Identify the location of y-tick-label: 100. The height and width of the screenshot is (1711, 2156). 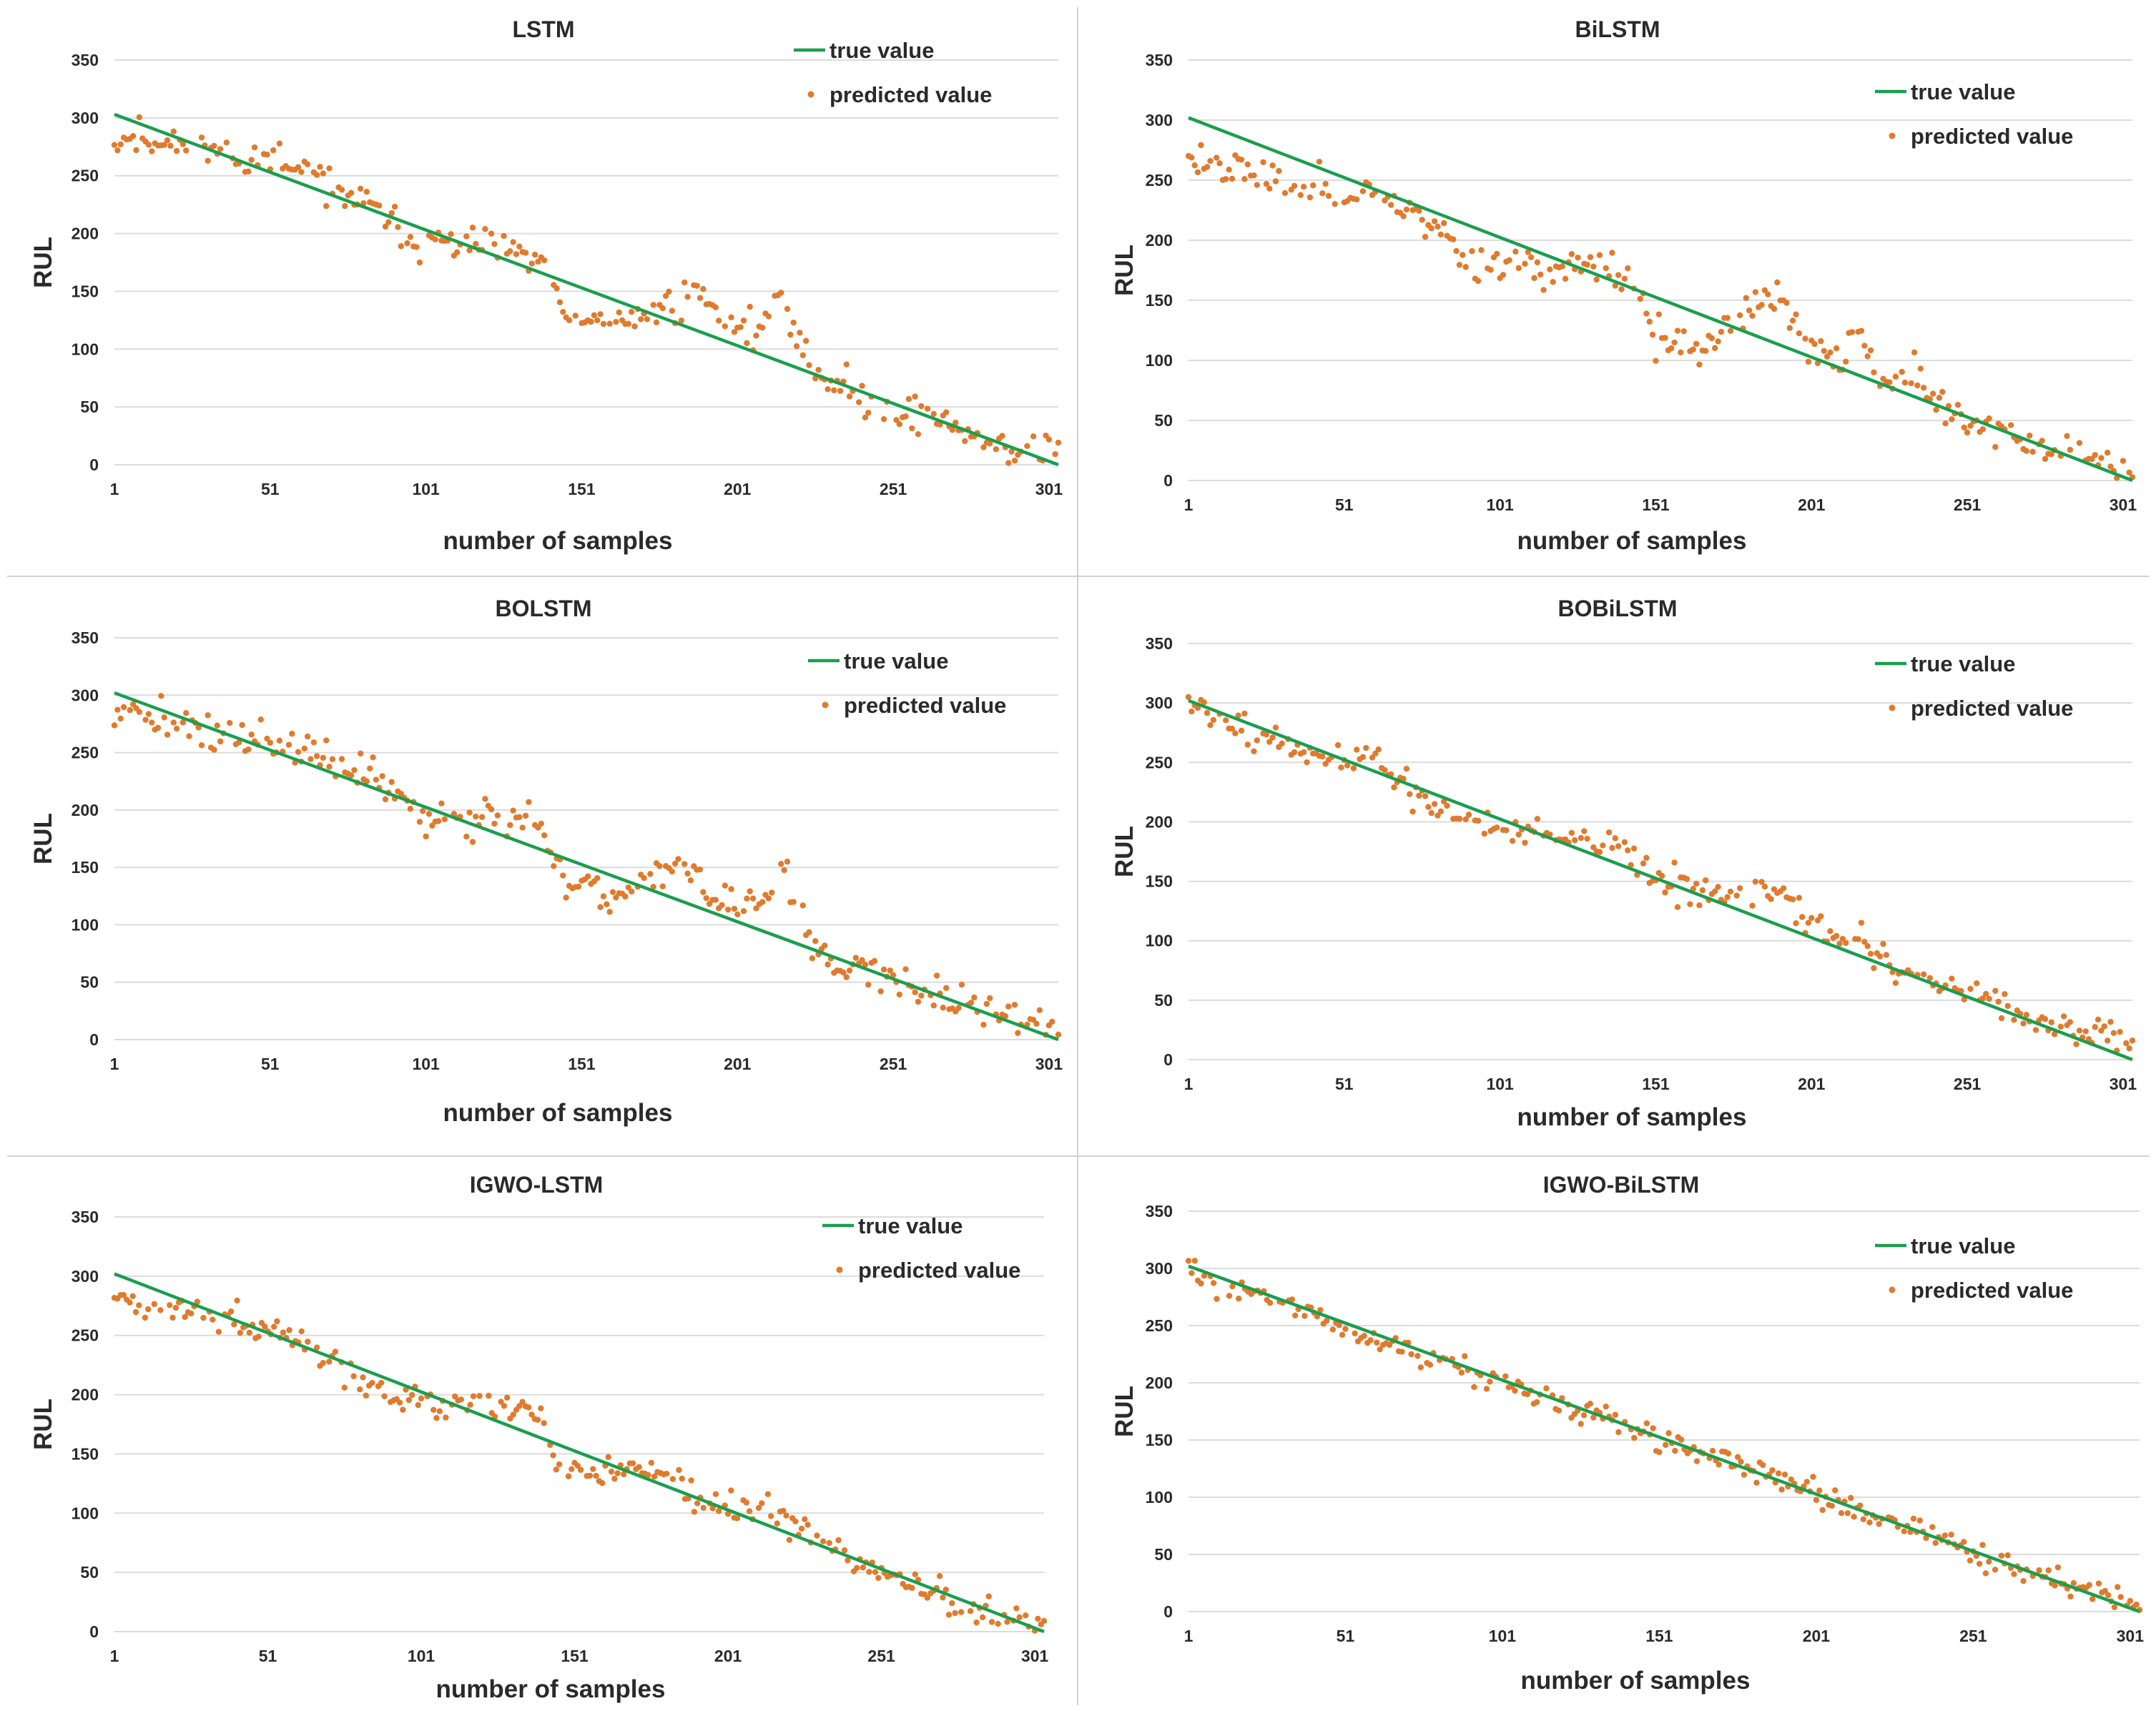
(1159, 941).